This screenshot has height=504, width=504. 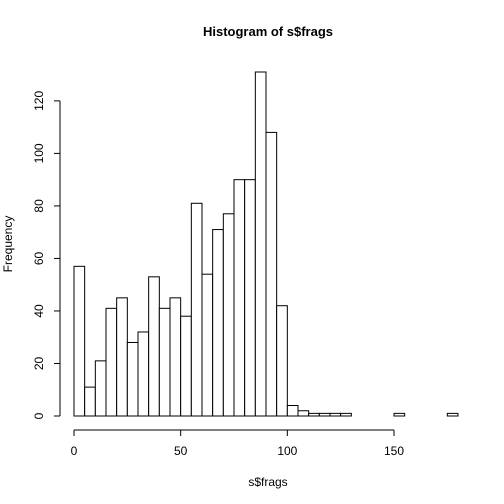 I want to click on y-tick-label: 100, so click(x=39, y=153).